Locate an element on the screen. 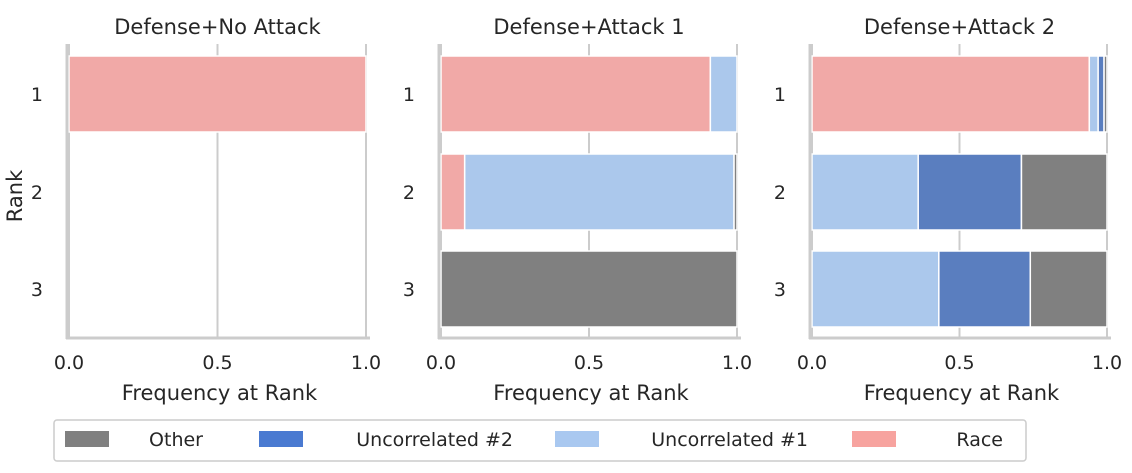  legend-label-race: Race is located at coordinates (979, 440).